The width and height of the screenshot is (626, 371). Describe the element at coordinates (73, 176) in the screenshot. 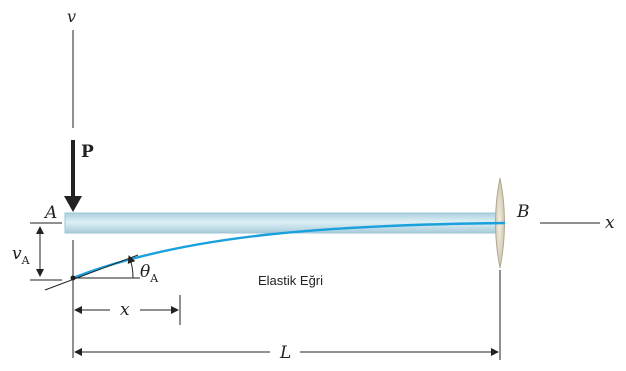

I see `load-arrow-icon` at that location.